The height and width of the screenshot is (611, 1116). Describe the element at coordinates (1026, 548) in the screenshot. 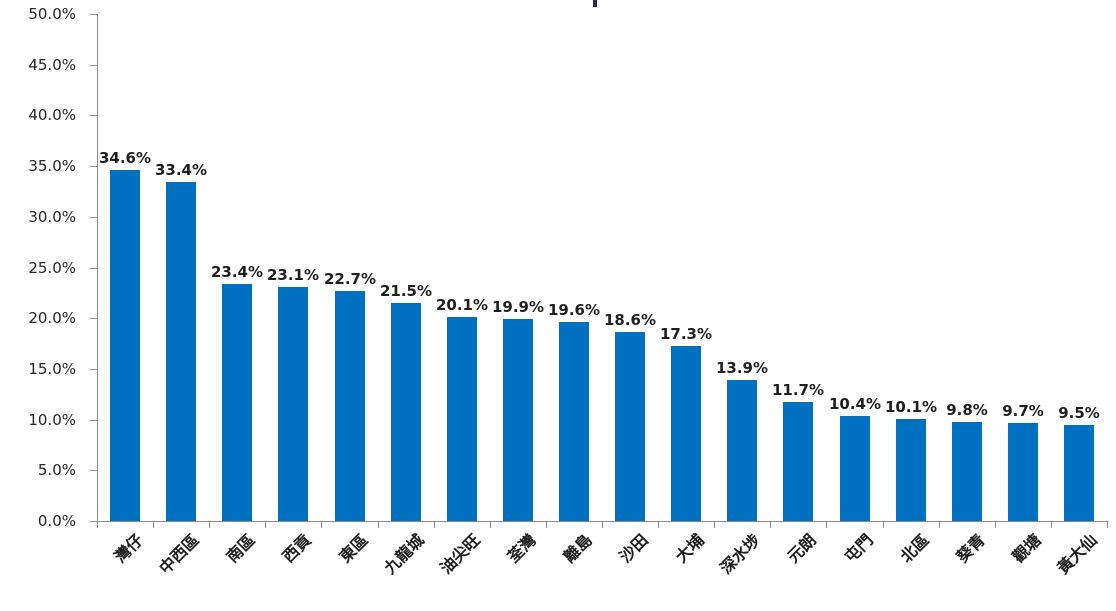

I see `x-axis-category-label: 觀塘` at that location.